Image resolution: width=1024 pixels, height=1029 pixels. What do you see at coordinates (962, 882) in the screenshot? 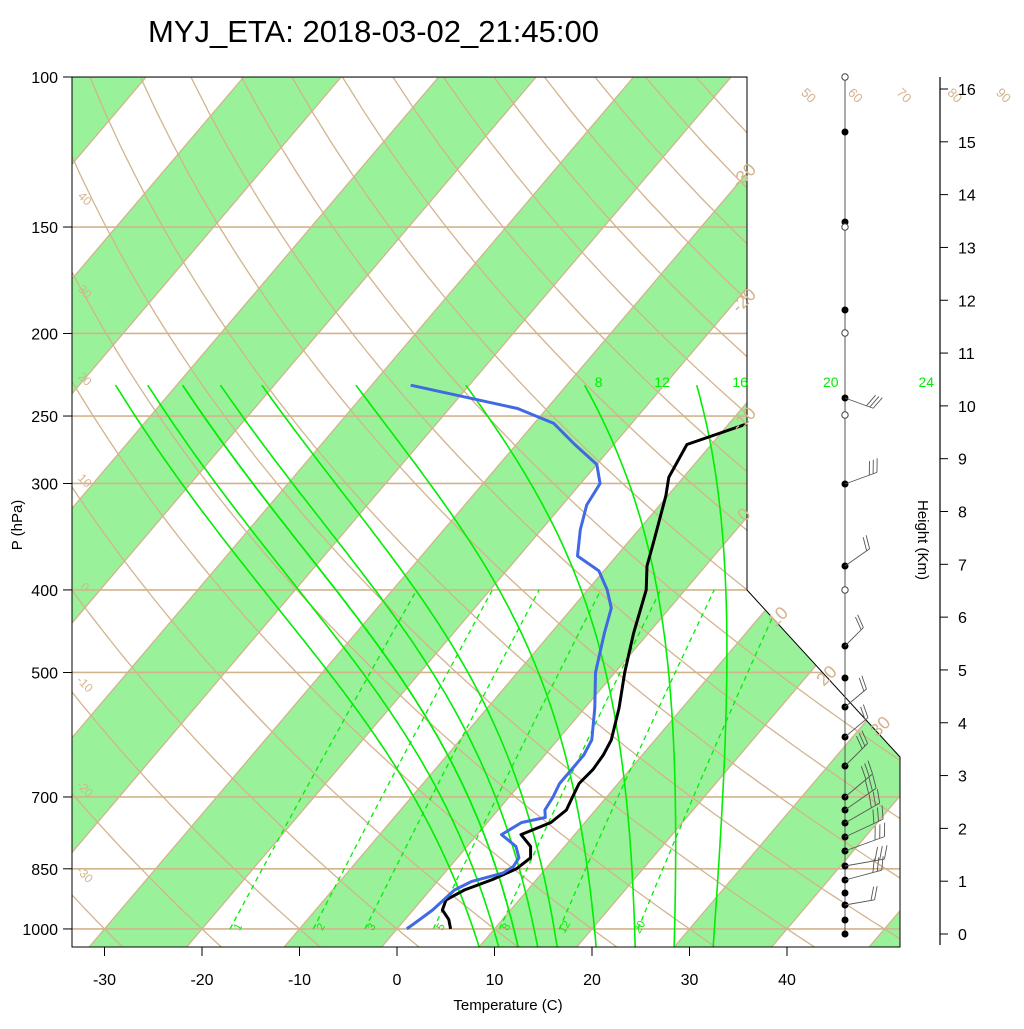
I see `height-tick-label: 1` at bounding box center [962, 882].